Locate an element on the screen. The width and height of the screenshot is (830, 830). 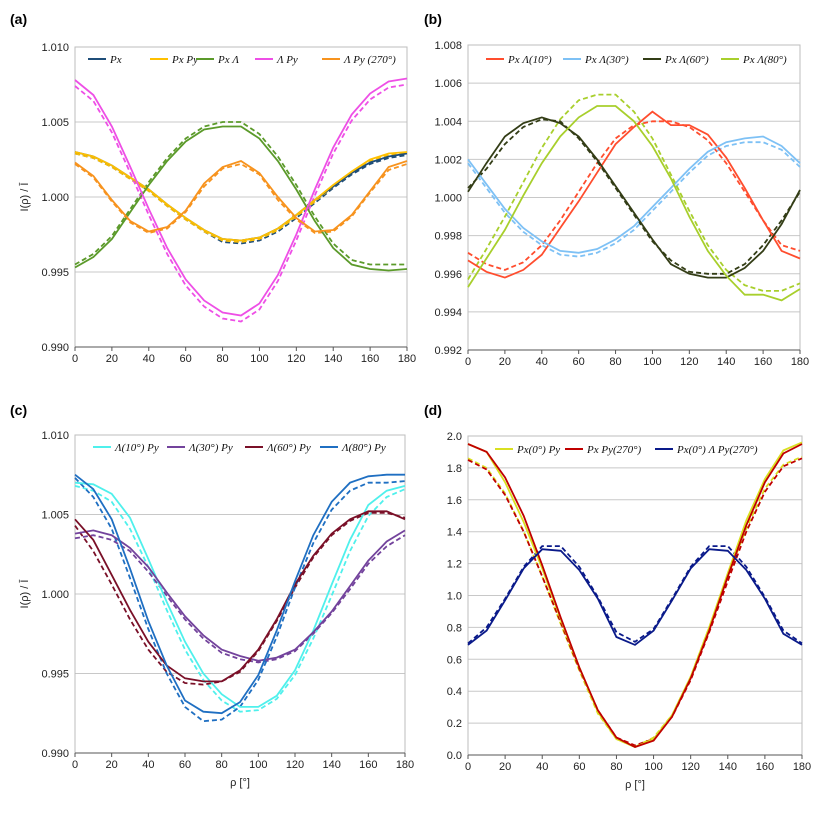
y-tick-label: 1.4 is located at coordinates (454, 533).